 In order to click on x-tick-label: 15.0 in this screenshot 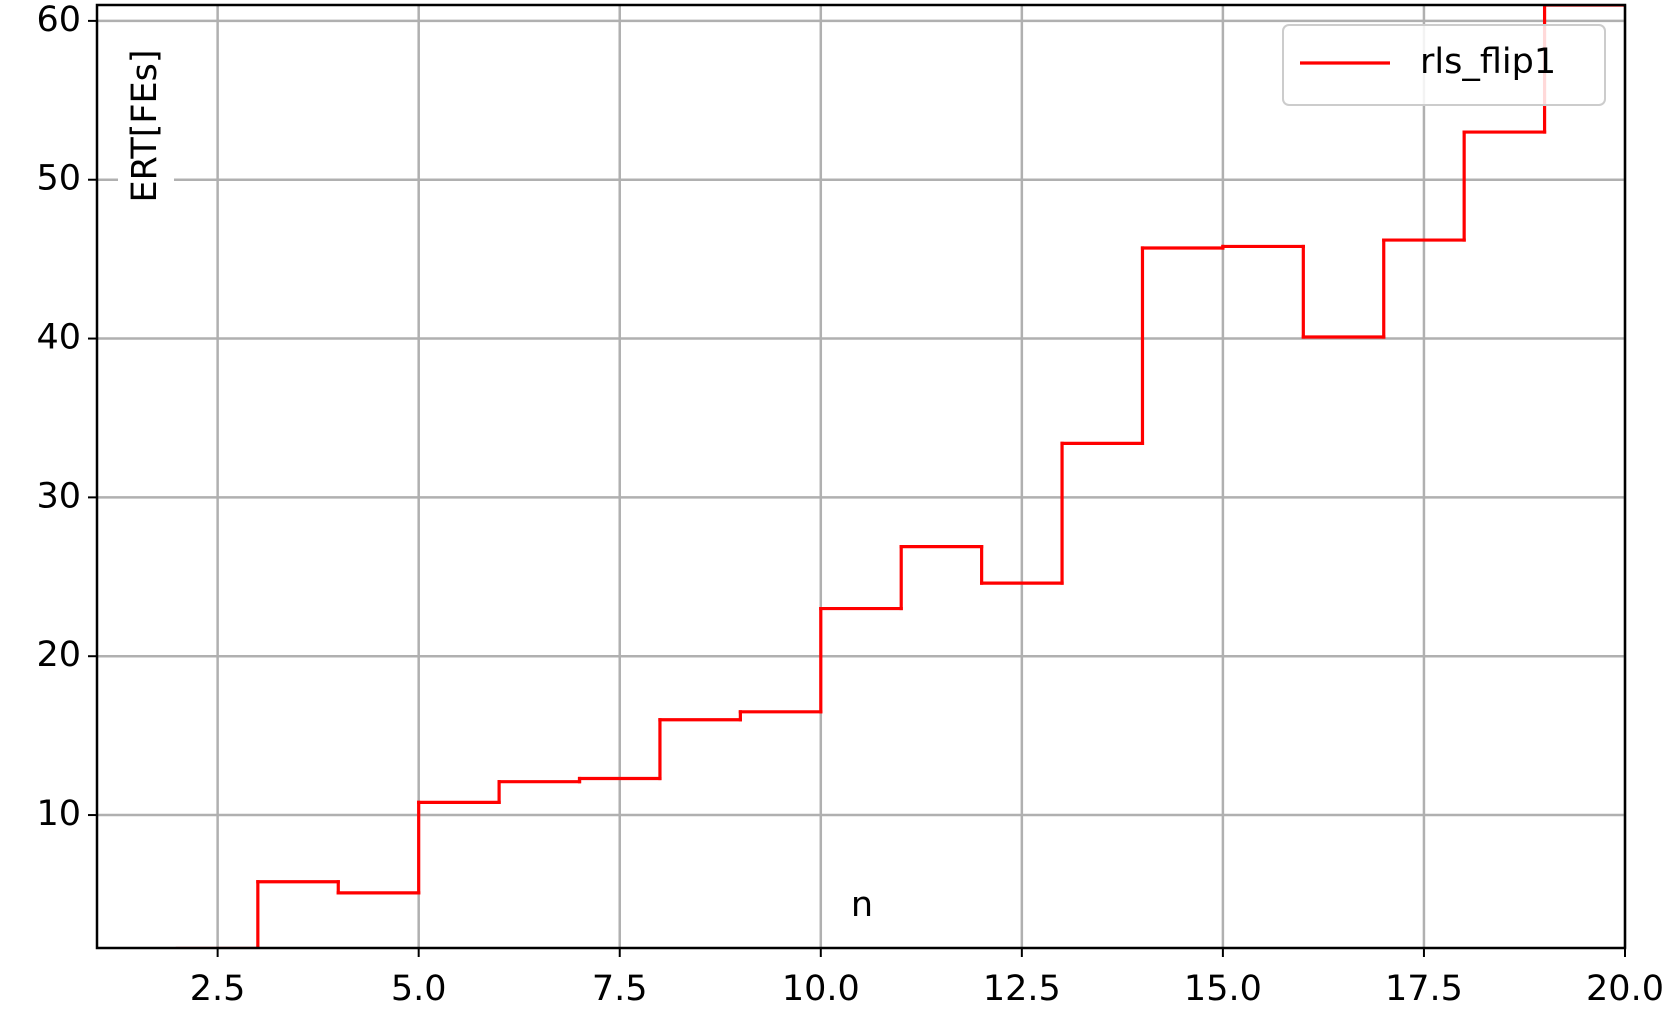, I will do `click(1223, 989)`.